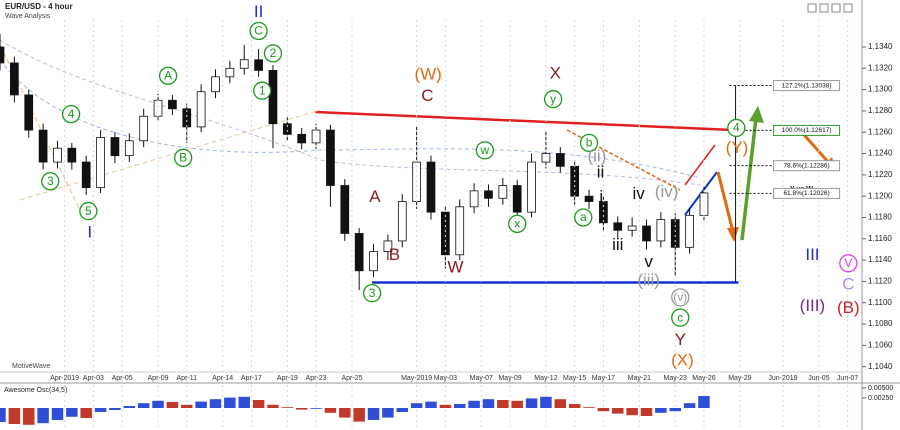  Describe the element at coordinates (222, 378) in the screenshot. I see `x-tick-label: Apr-14` at that location.